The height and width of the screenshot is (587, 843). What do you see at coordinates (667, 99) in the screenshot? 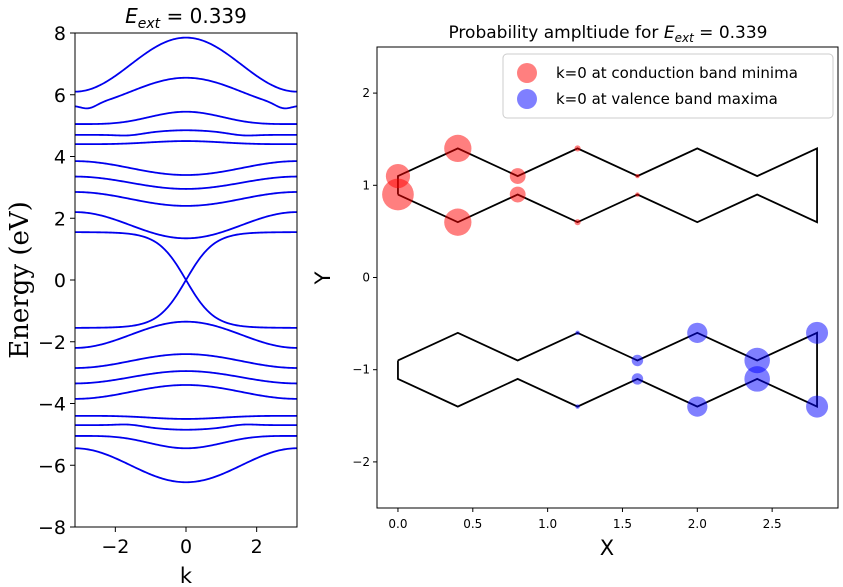
I see `legend-label-valence: k=0 at valence band maxima` at bounding box center [667, 99].